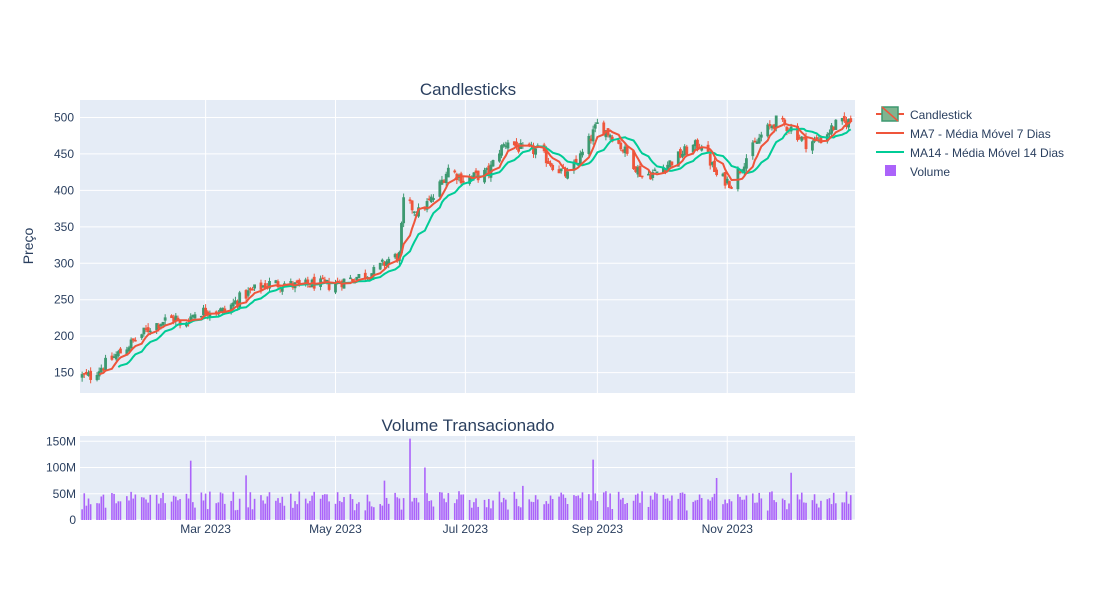  I want to click on legend-item-ma7: MA7 - Média Móvel 7 Dias, so click(963, 134).